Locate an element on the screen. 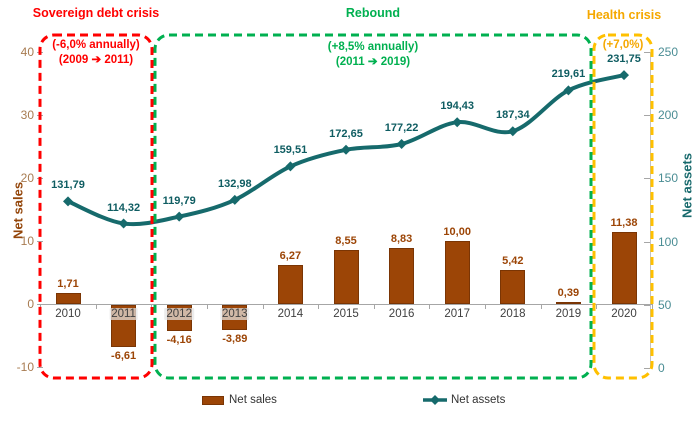 The image size is (700, 434). period-title-sovereign-debt-crisis: Sovereign debt crisis is located at coordinates (96, 13).